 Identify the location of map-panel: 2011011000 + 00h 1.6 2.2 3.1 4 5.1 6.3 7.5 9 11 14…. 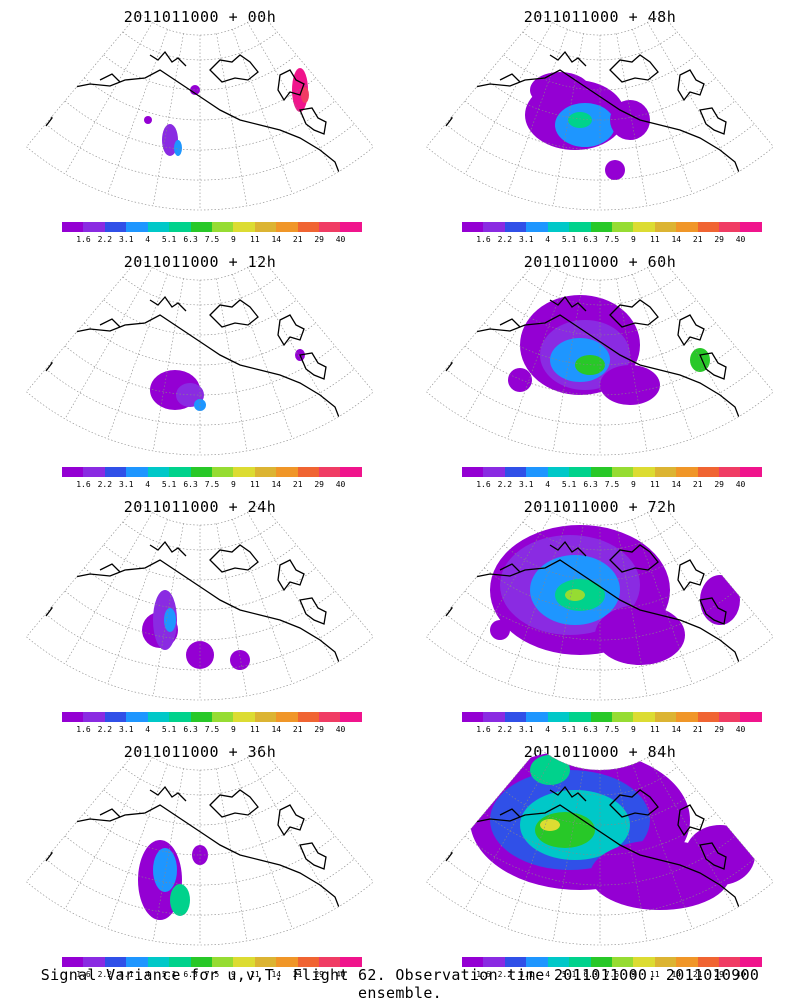
(200, 122).